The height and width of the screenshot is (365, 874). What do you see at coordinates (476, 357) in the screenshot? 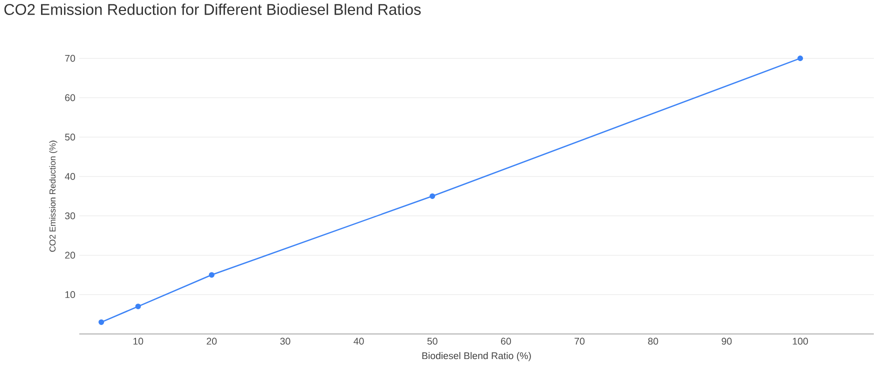
I see `x-axis-title: Biodiesel Blend Ratio (%)` at bounding box center [476, 357].